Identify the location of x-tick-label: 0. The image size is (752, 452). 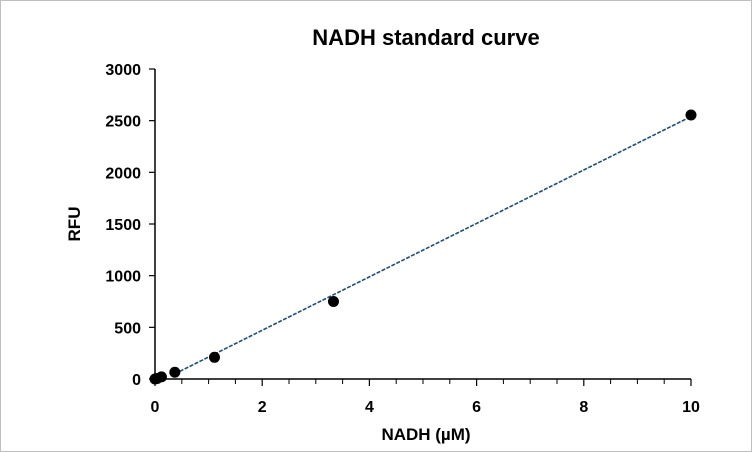
(155, 407).